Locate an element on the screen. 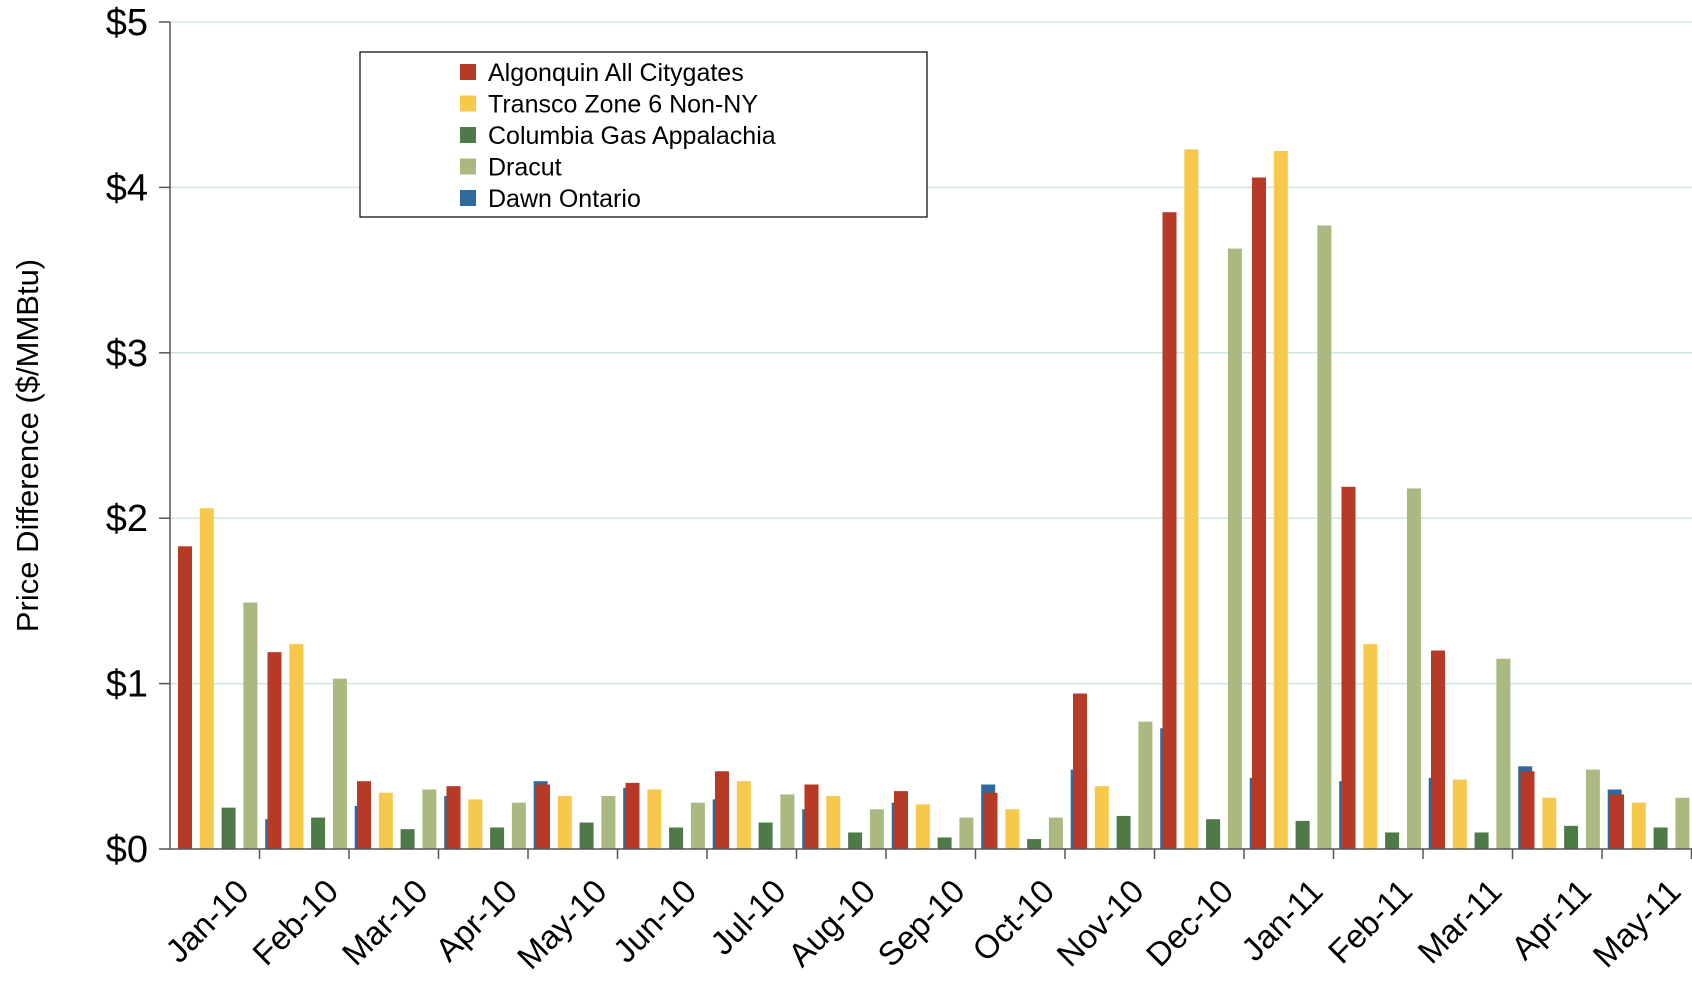 Image resolution: width=1692 pixels, height=999 pixels. x-tick-label: May-10 is located at coordinates (562, 924).